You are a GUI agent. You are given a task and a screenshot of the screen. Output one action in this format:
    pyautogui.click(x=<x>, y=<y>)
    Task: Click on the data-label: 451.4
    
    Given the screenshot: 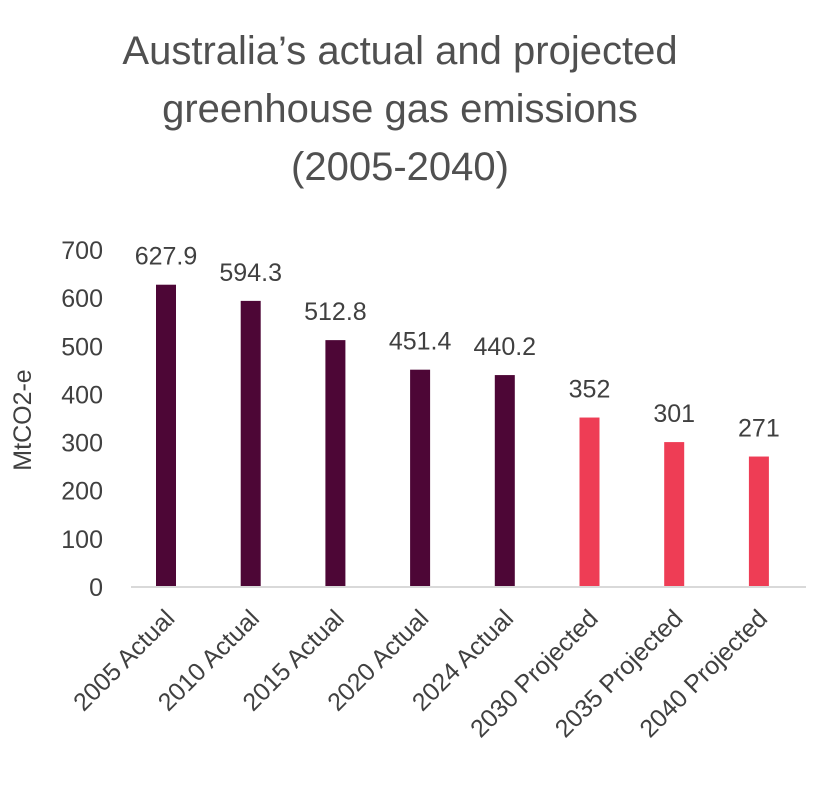 What is the action you would take?
    pyautogui.click(x=420, y=342)
    